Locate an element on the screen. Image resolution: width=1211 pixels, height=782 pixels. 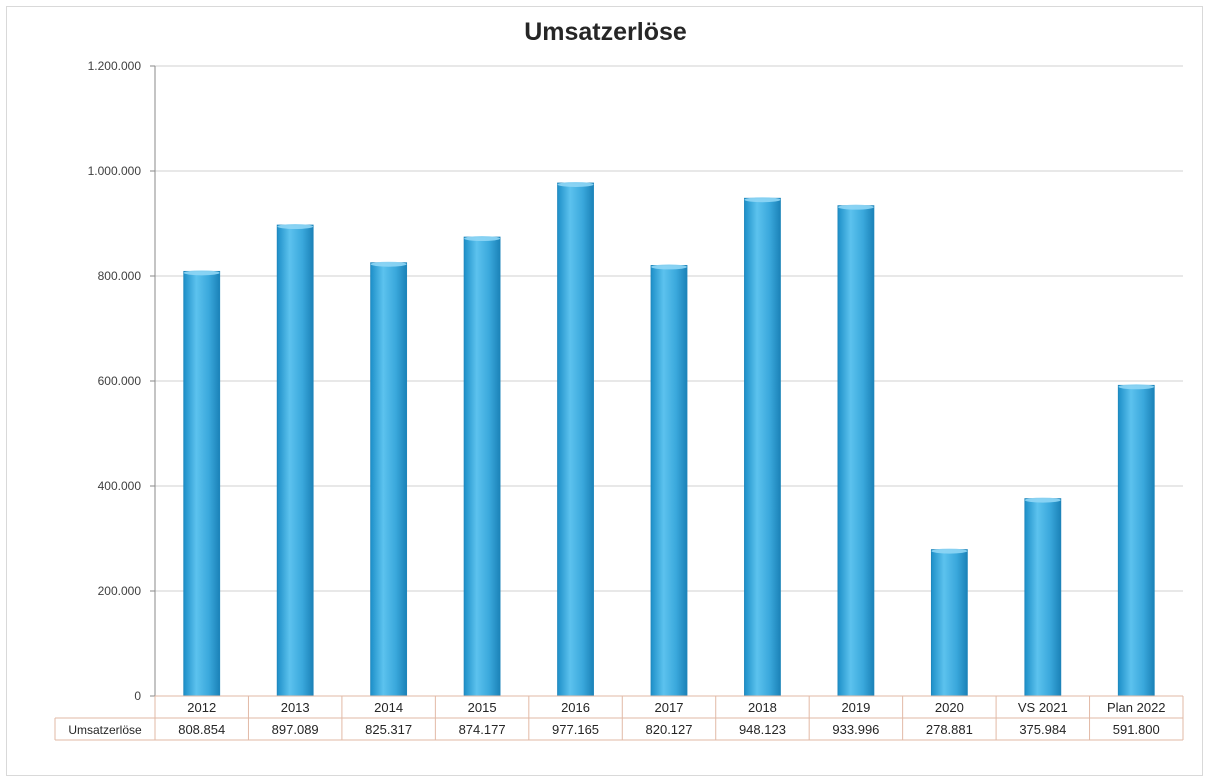
x-category-label: 2017 is located at coordinates (669, 707).